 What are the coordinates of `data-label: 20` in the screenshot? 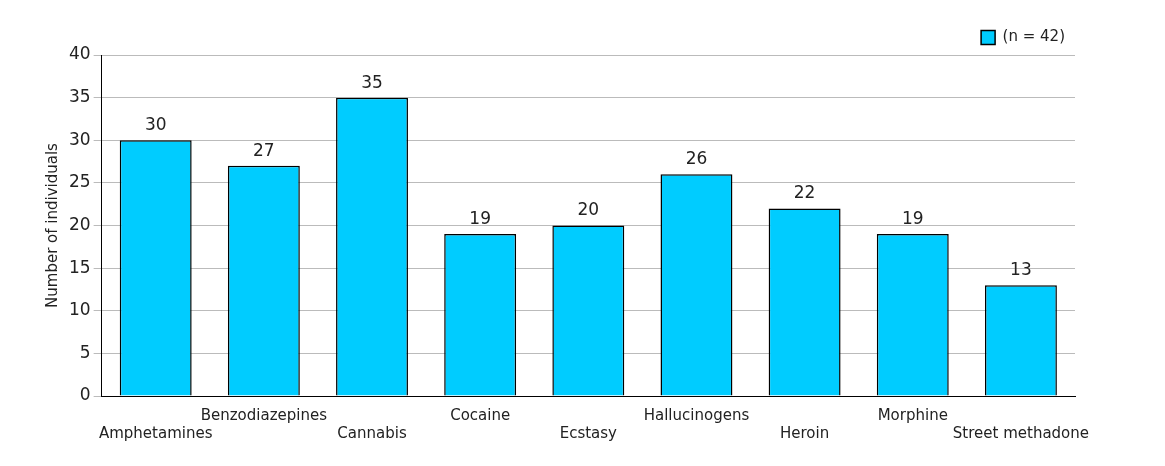 It's located at (588, 209).